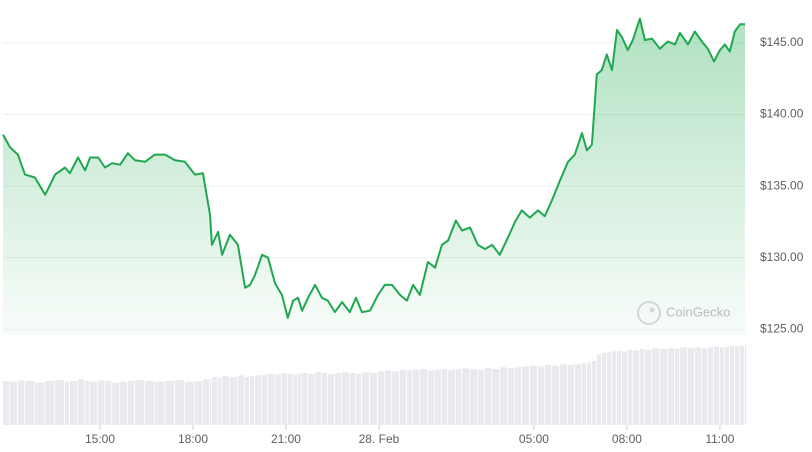 This screenshot has height=452, width=812. What do you see at coordinates (534, 439) in the screenshot?
I see `x-tick-label: 05:00` at bounding box center [534, 439].